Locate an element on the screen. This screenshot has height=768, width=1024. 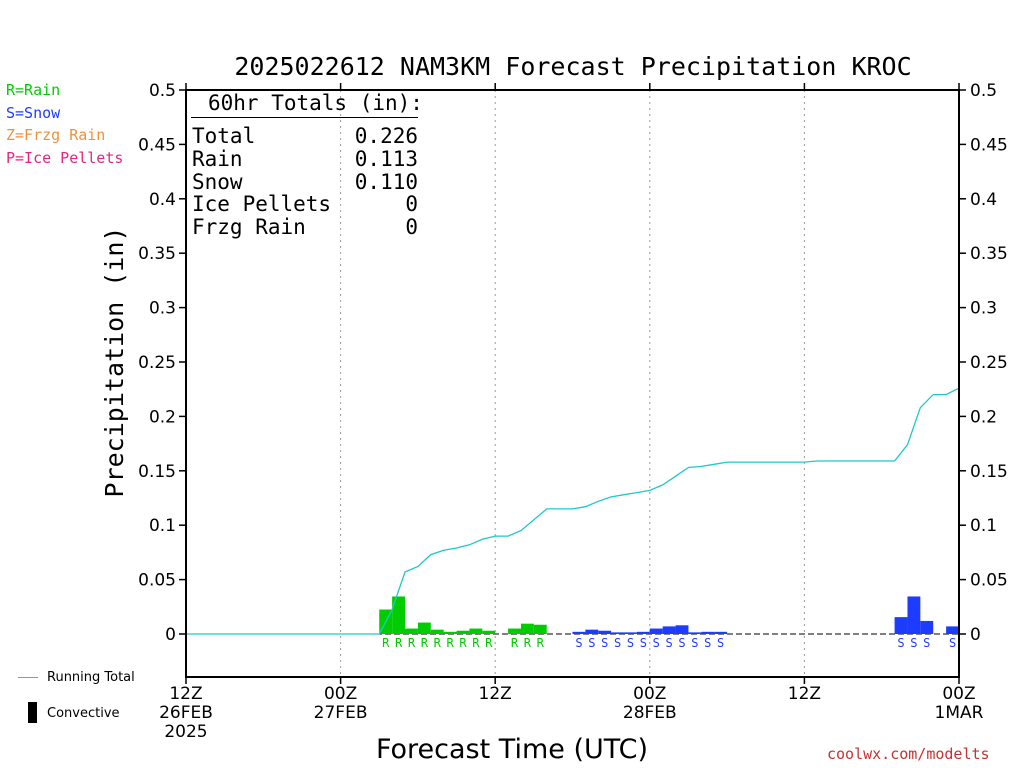
legend-snow: S=Snow is located at coordinates (33, 113).